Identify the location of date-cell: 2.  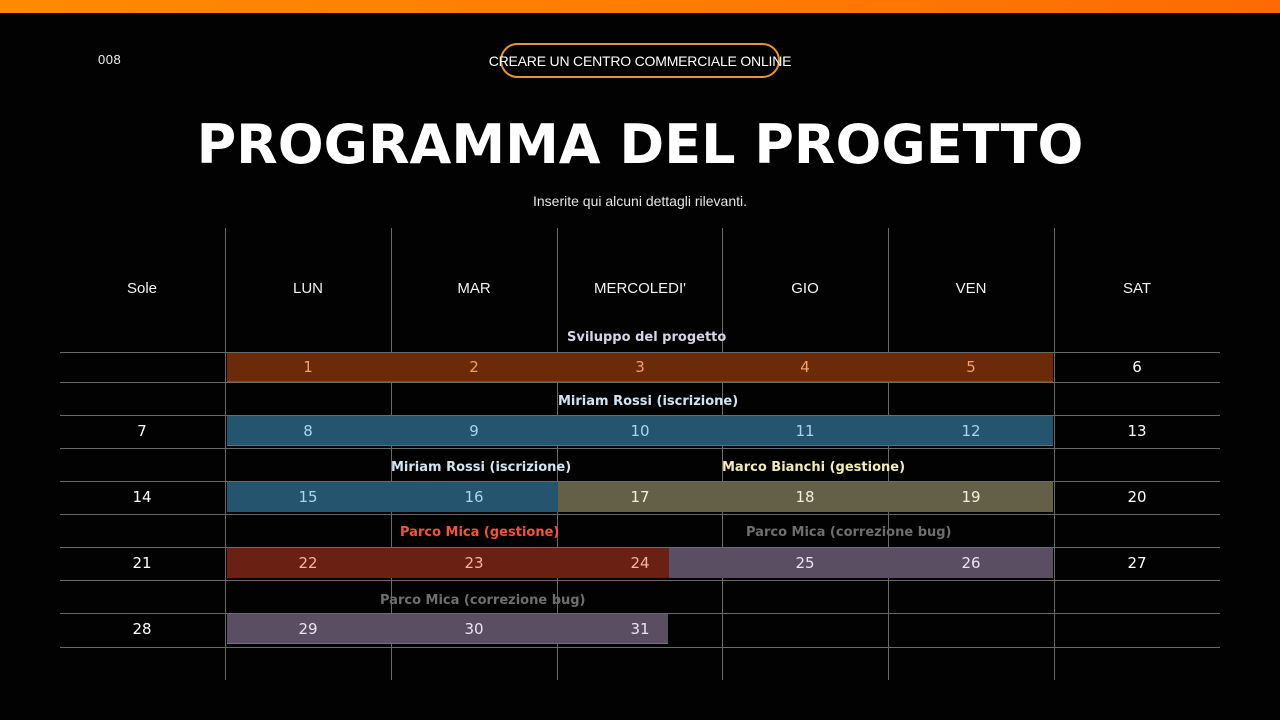
(474, 367).